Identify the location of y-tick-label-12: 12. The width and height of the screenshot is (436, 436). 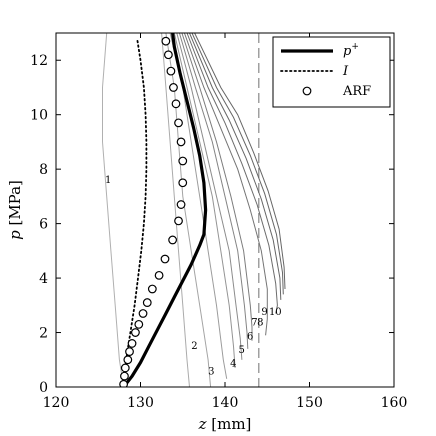
(39, 61).